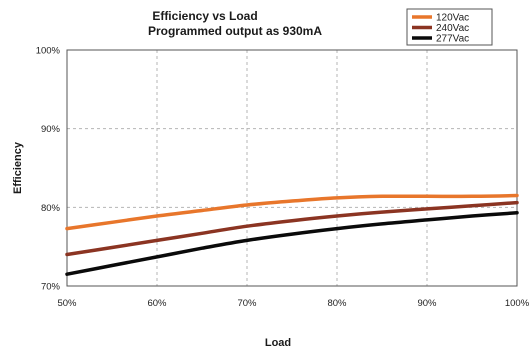 The height and width of the screenshot is (352, 529). Describe the element at coordinates (48, 51) in the screenshot. I see `y-tick-label: 100%` at that location.